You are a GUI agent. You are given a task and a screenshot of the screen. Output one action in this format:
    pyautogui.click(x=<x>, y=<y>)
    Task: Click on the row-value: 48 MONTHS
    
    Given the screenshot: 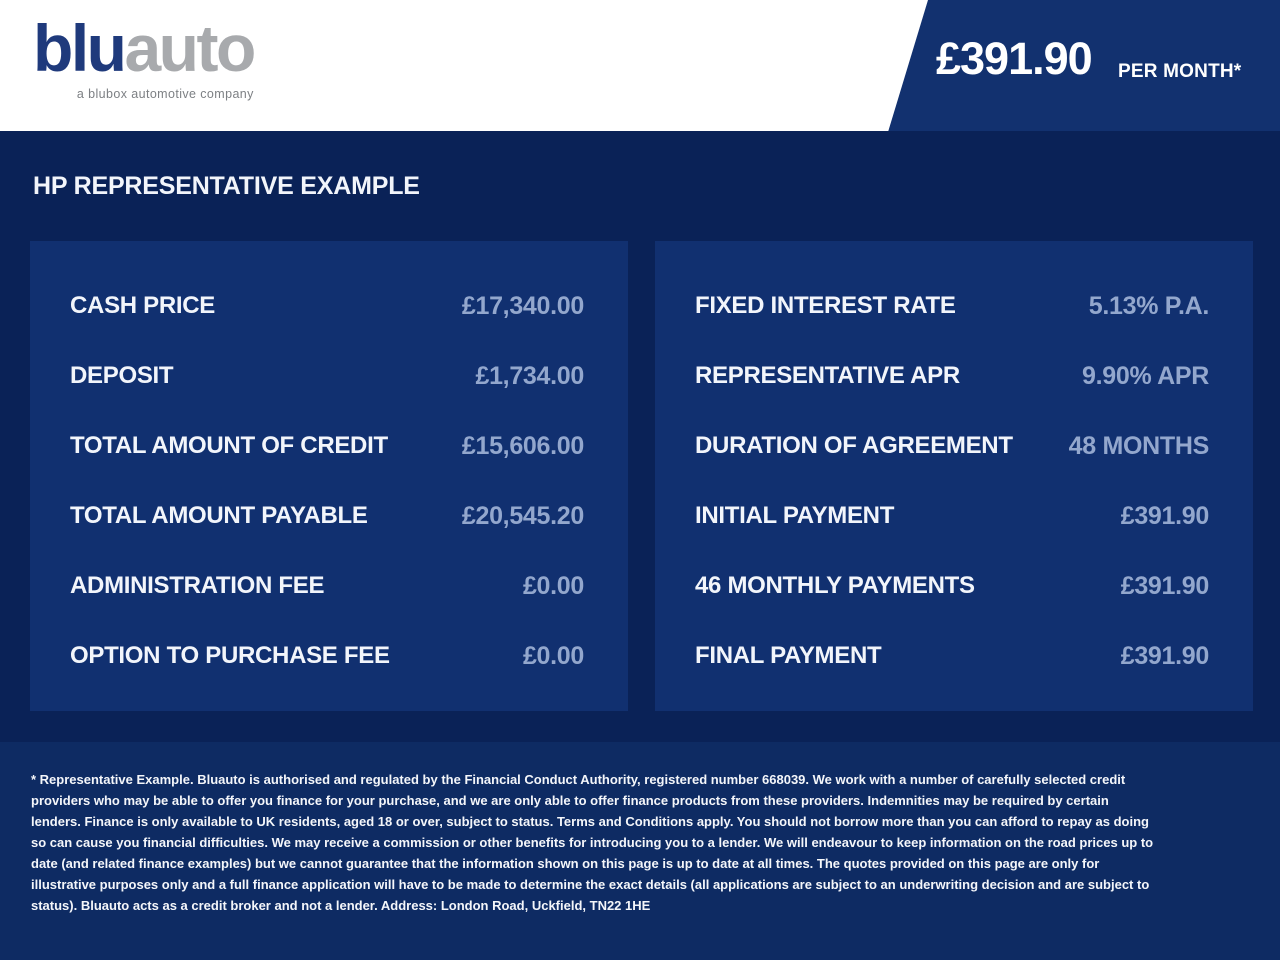 What is the action you would take?
    pyautogui.click(x=1139, y=445)
    